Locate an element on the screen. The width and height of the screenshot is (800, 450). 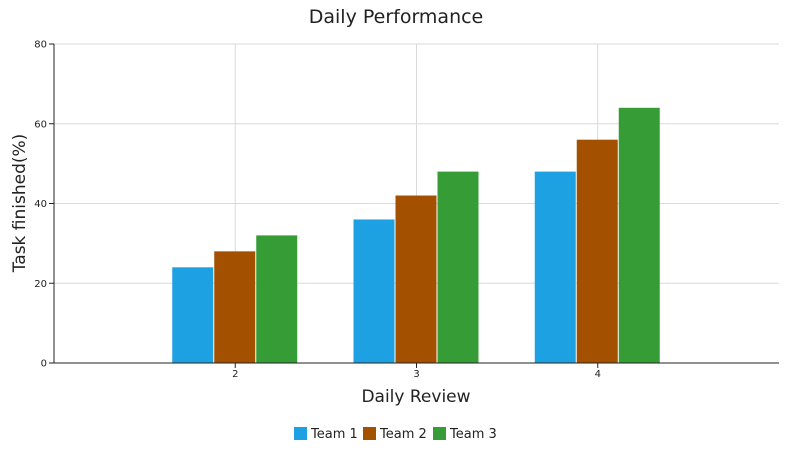
x-tick-label: 3 is located at coordinates (416, 374).